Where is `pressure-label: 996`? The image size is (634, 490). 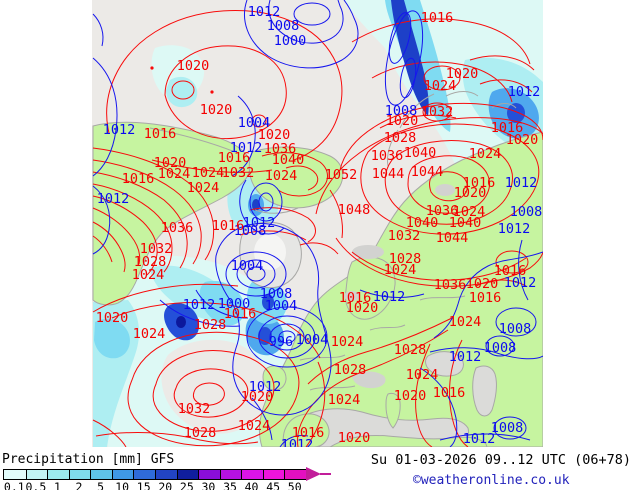 pressure-label: 996 is located at coordinates (281, 342).